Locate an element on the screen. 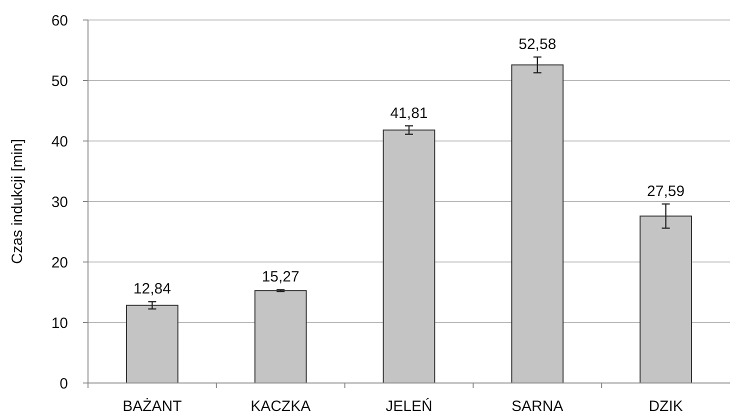  y-tick-label: 0 is located at coordinates (64, 383).